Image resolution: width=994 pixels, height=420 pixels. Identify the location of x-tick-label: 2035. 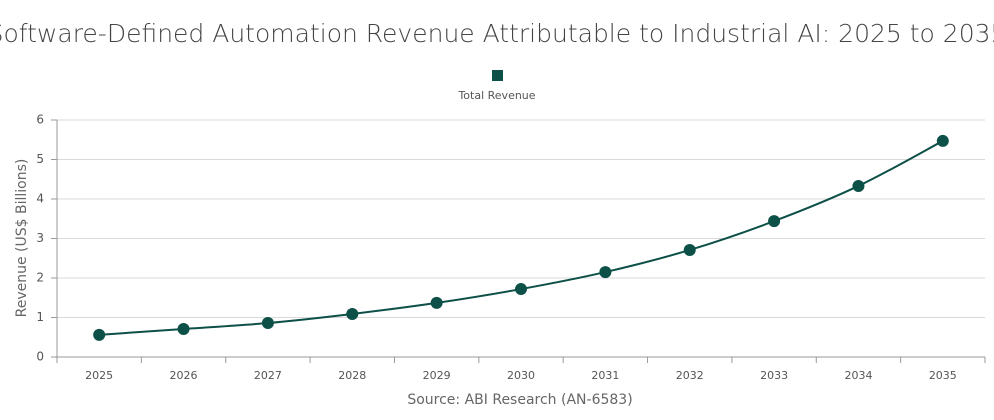
(943, 375).